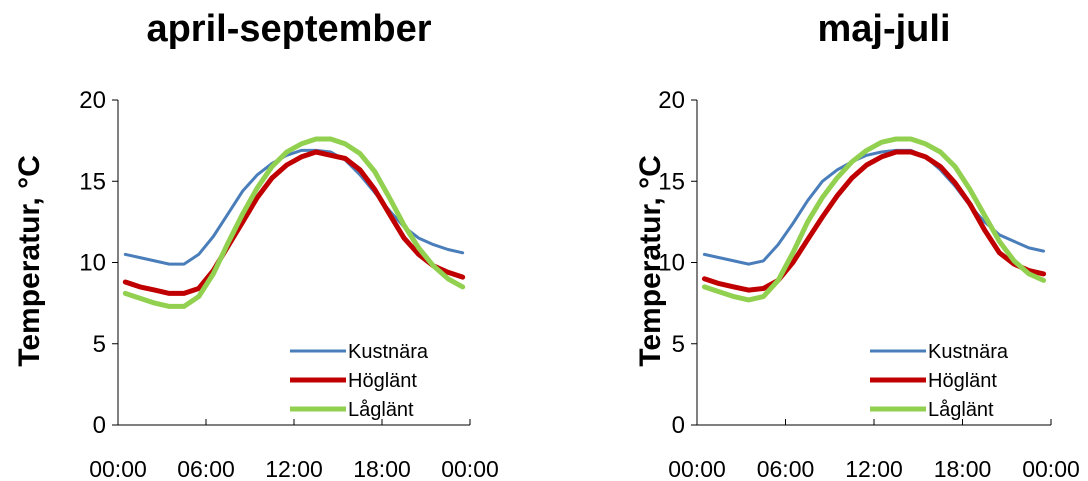 Image resolution: width=1088 pixels, height=481 pixels. Describe the element at coordinates (289, 29) in the screenshot. I see `chart-title: april-september` at that location.